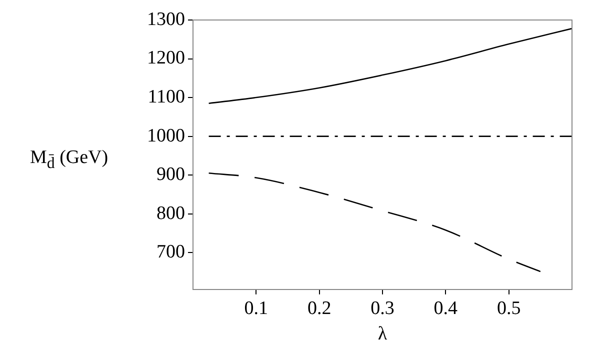 This screenshot has height=346, width=610. Describe the element at coordinates (508, 308) in the screenshot. I see `x-tick-label: 0.5` at that location.